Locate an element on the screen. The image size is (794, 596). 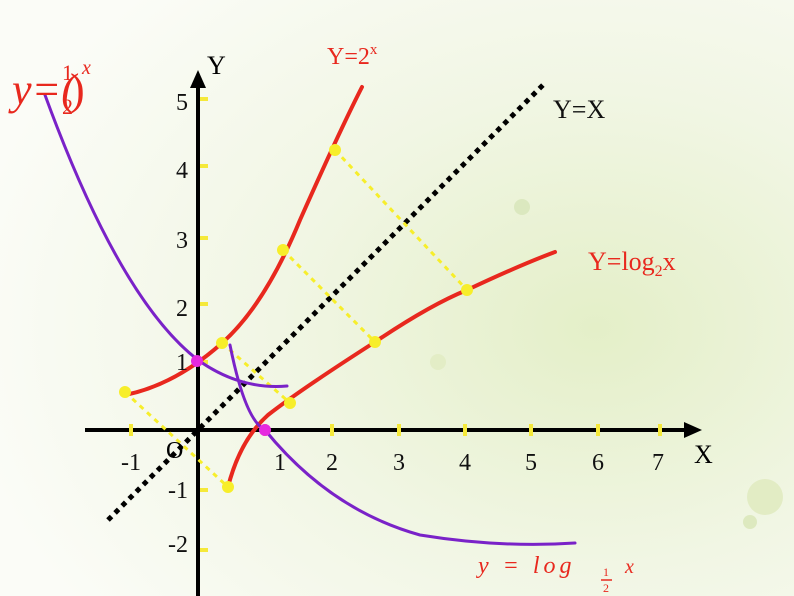
x-tick-label: 3 is located at coordinates (399, 463).